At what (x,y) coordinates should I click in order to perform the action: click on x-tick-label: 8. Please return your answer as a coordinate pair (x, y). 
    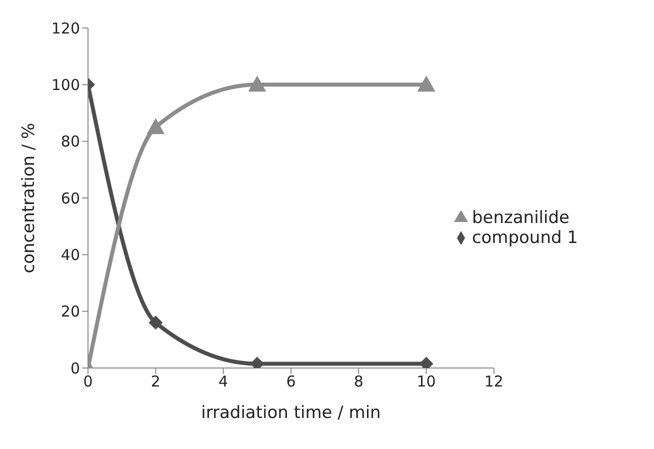
    Looking at the image, I should click on (359, 381).